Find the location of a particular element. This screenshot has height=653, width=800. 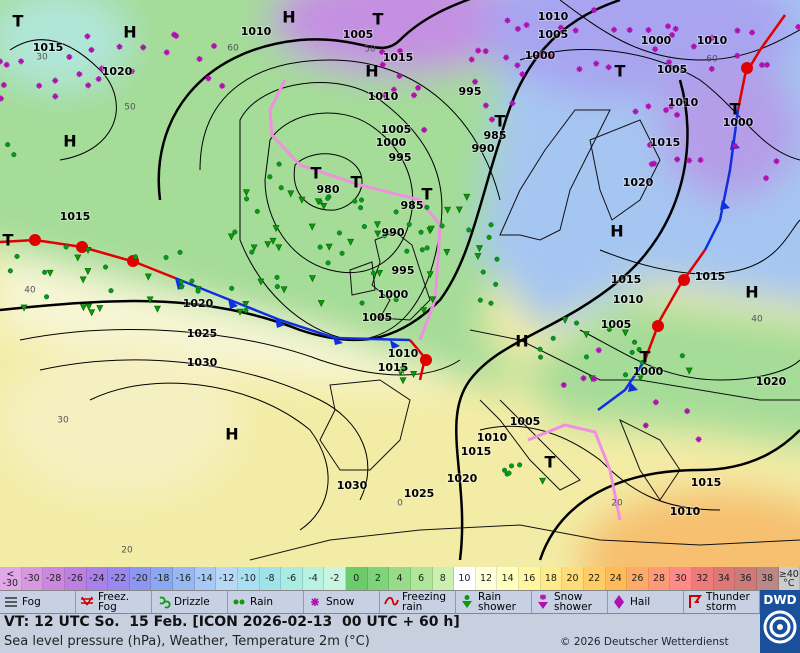

scale-cell: -26 is located at coordinates (75, 578).